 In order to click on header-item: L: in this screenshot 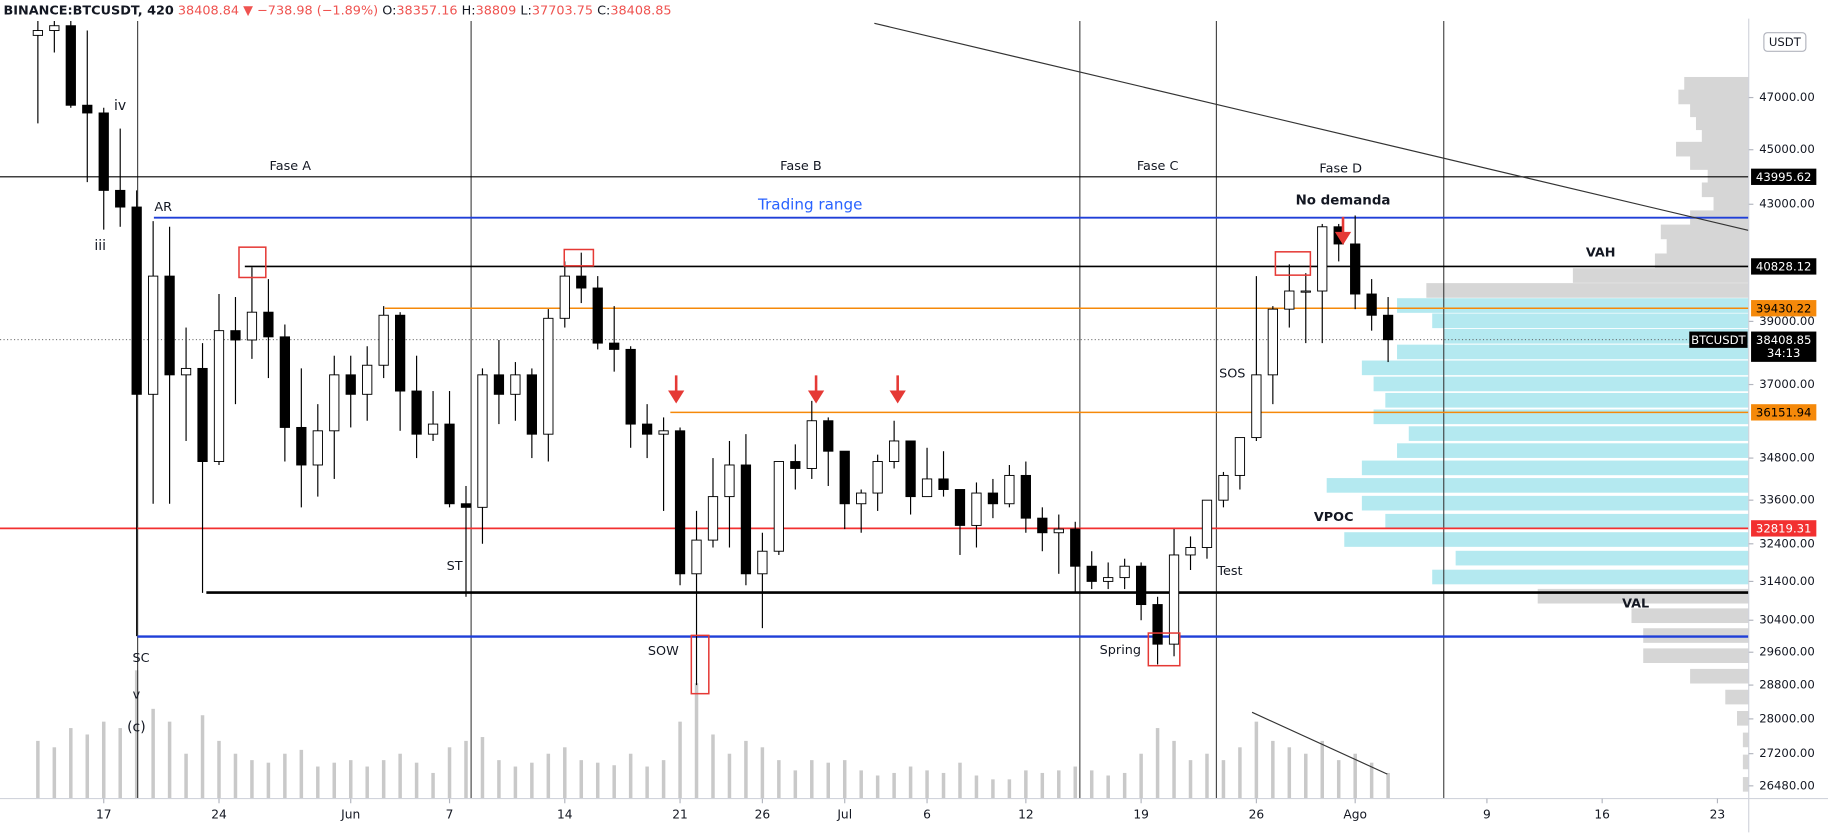, I will do `click(525, 10)`.